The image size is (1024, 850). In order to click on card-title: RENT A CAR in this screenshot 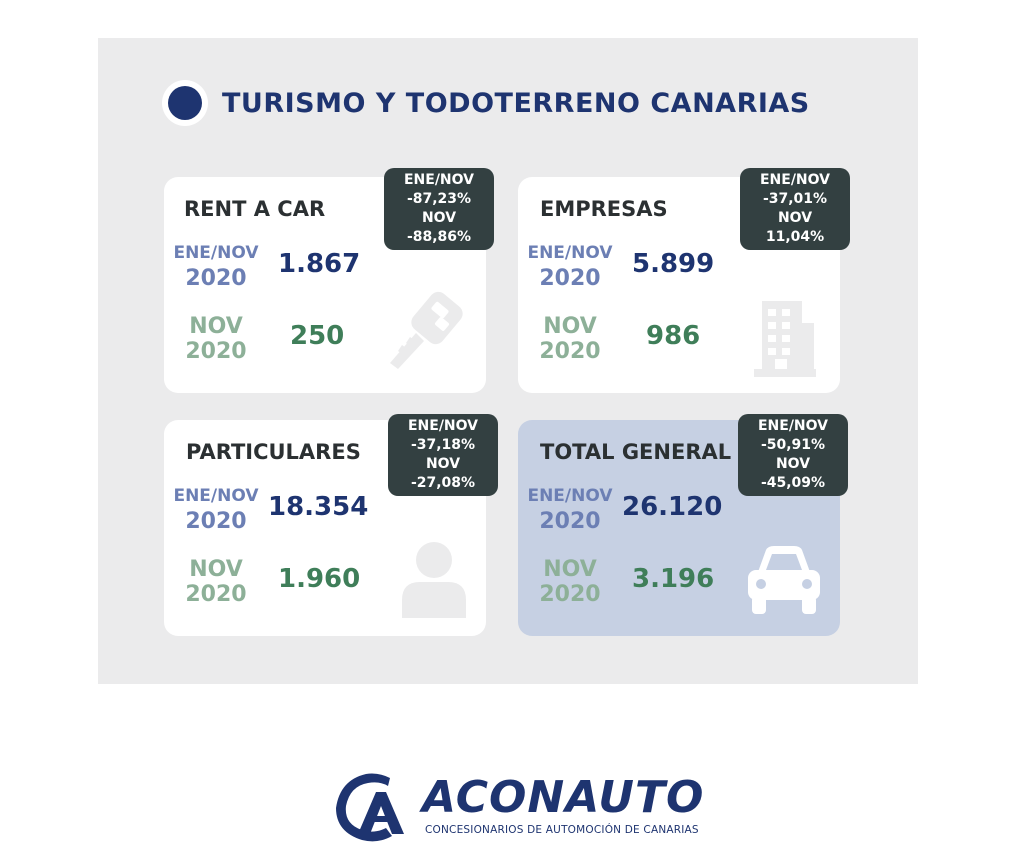, I will do `click(255, 209)`.